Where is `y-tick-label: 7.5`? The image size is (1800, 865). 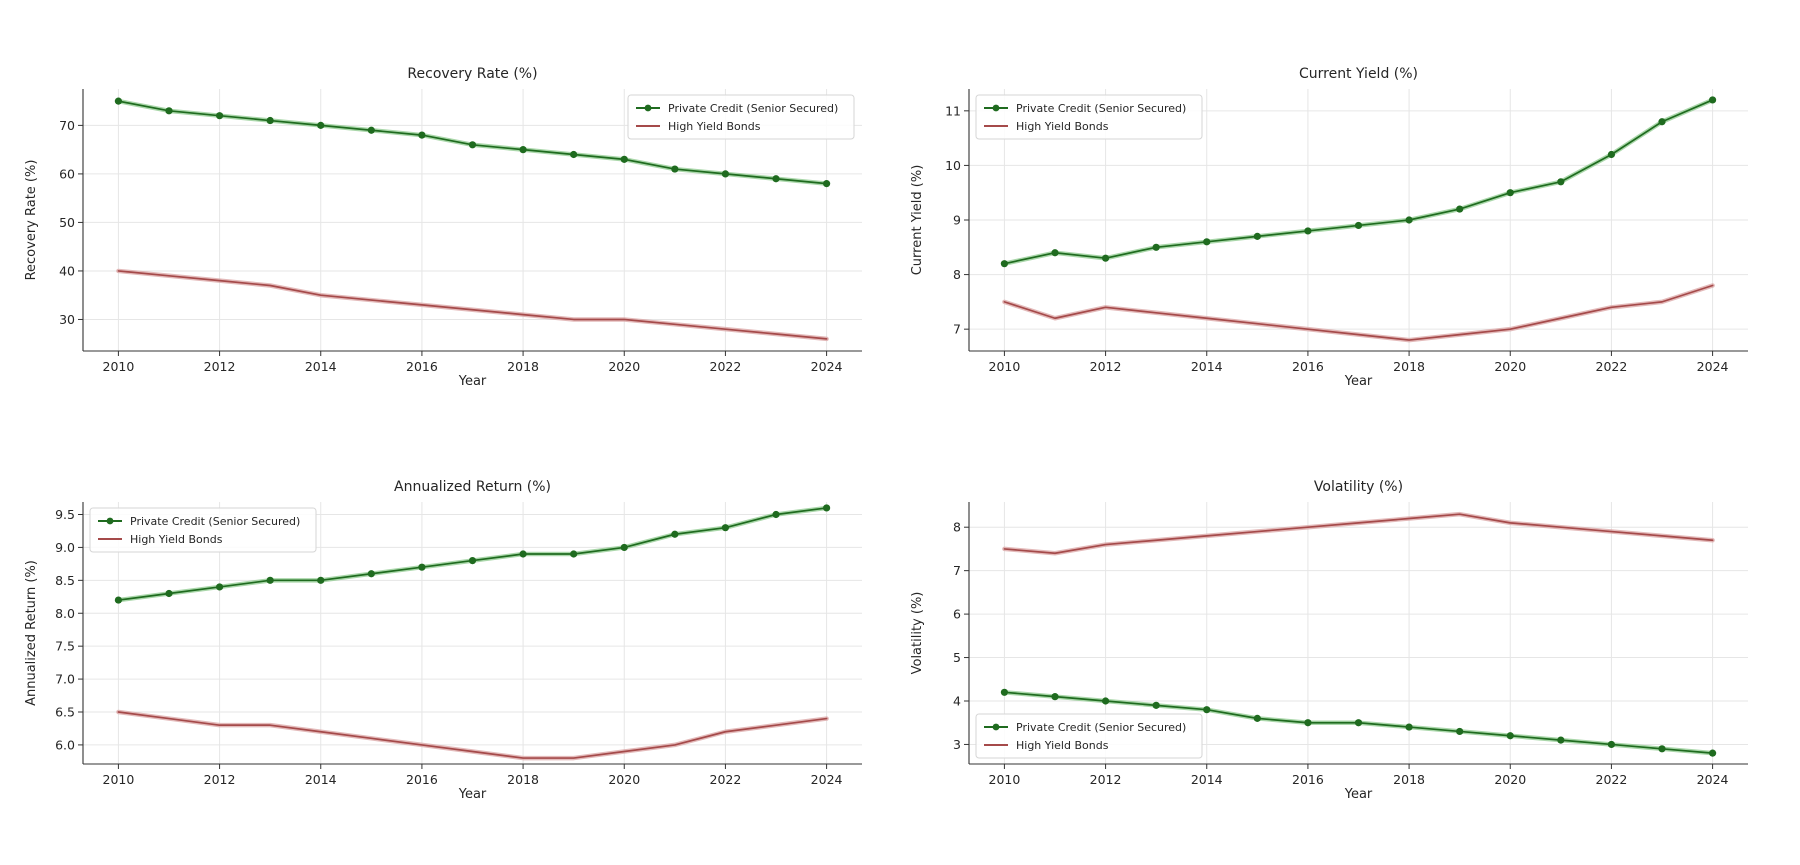 y-tick-label: 7.5 is located at coordinates (65, 646).